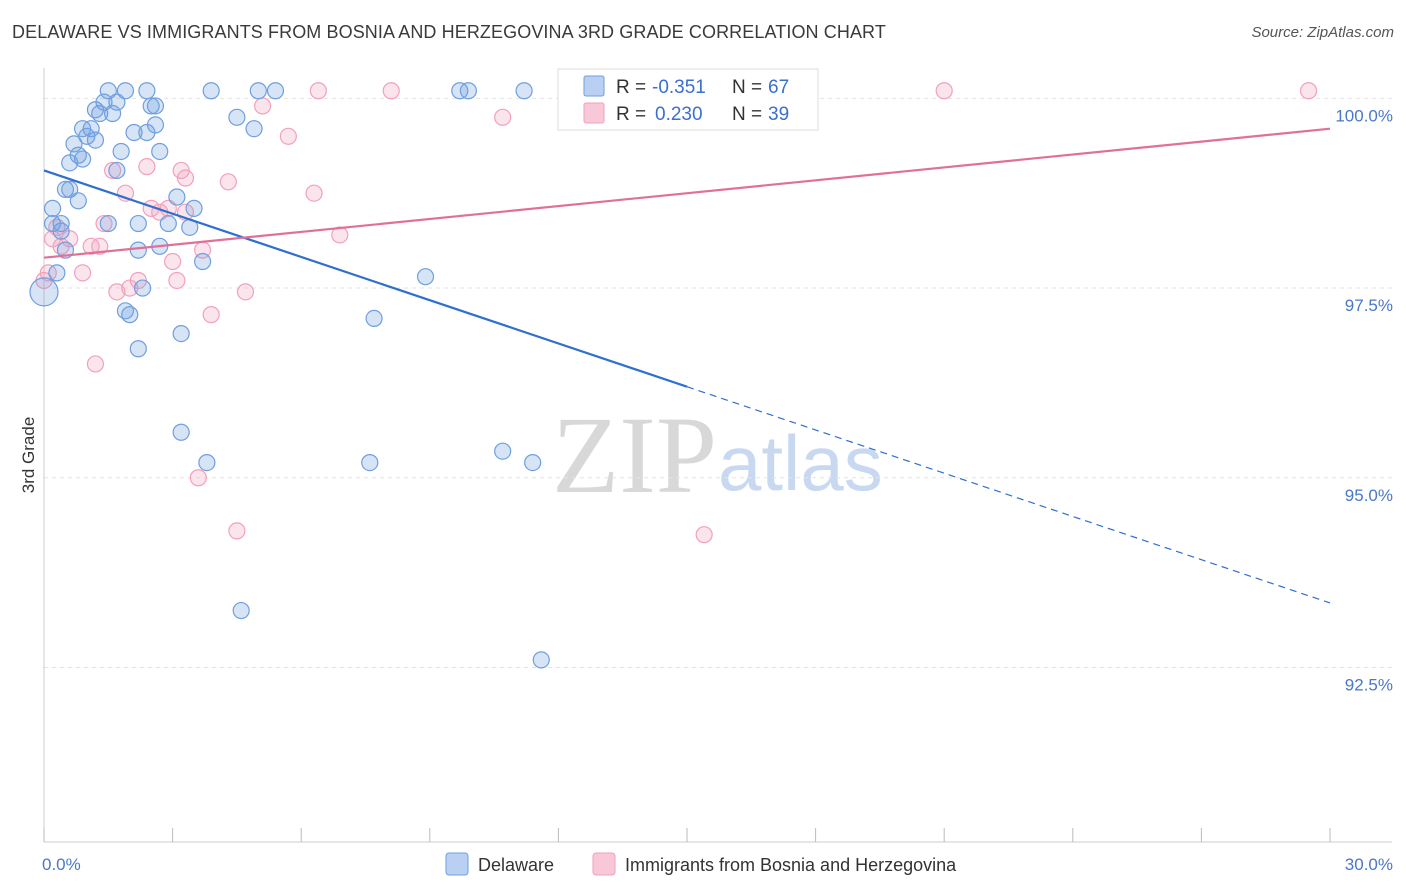 Image resolution: width=1406 pixels, height=892 pixels. What do you see at coordinates (679, 114) in the screenshot?
I see `legend-r-value-bosnia: 0.230` at bounding box center [679, 114].